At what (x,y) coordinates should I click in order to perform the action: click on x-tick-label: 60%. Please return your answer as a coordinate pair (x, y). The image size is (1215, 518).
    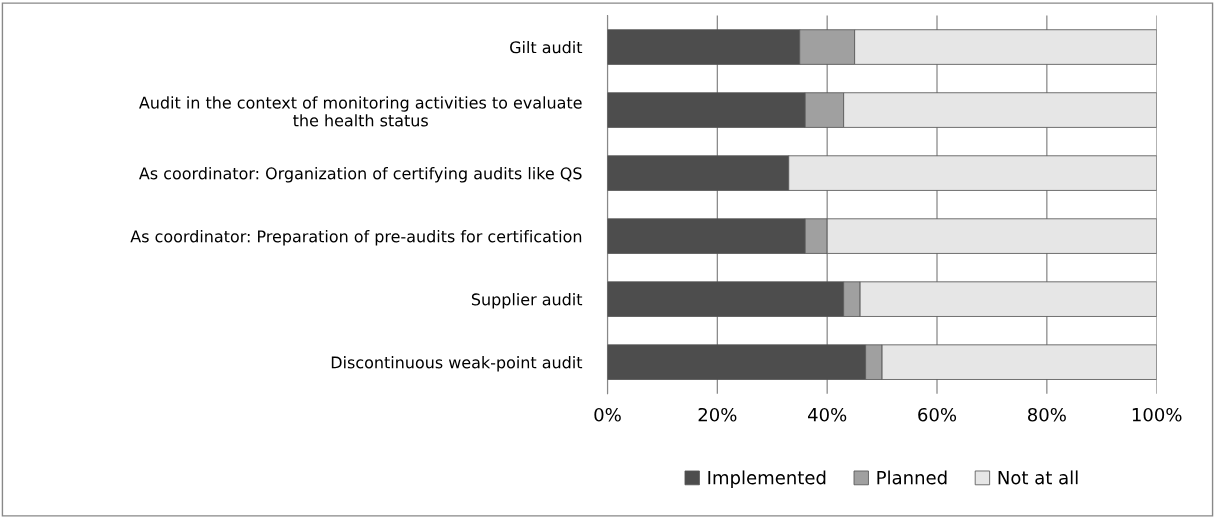
    Looking at the image, I should click on (937, 414).